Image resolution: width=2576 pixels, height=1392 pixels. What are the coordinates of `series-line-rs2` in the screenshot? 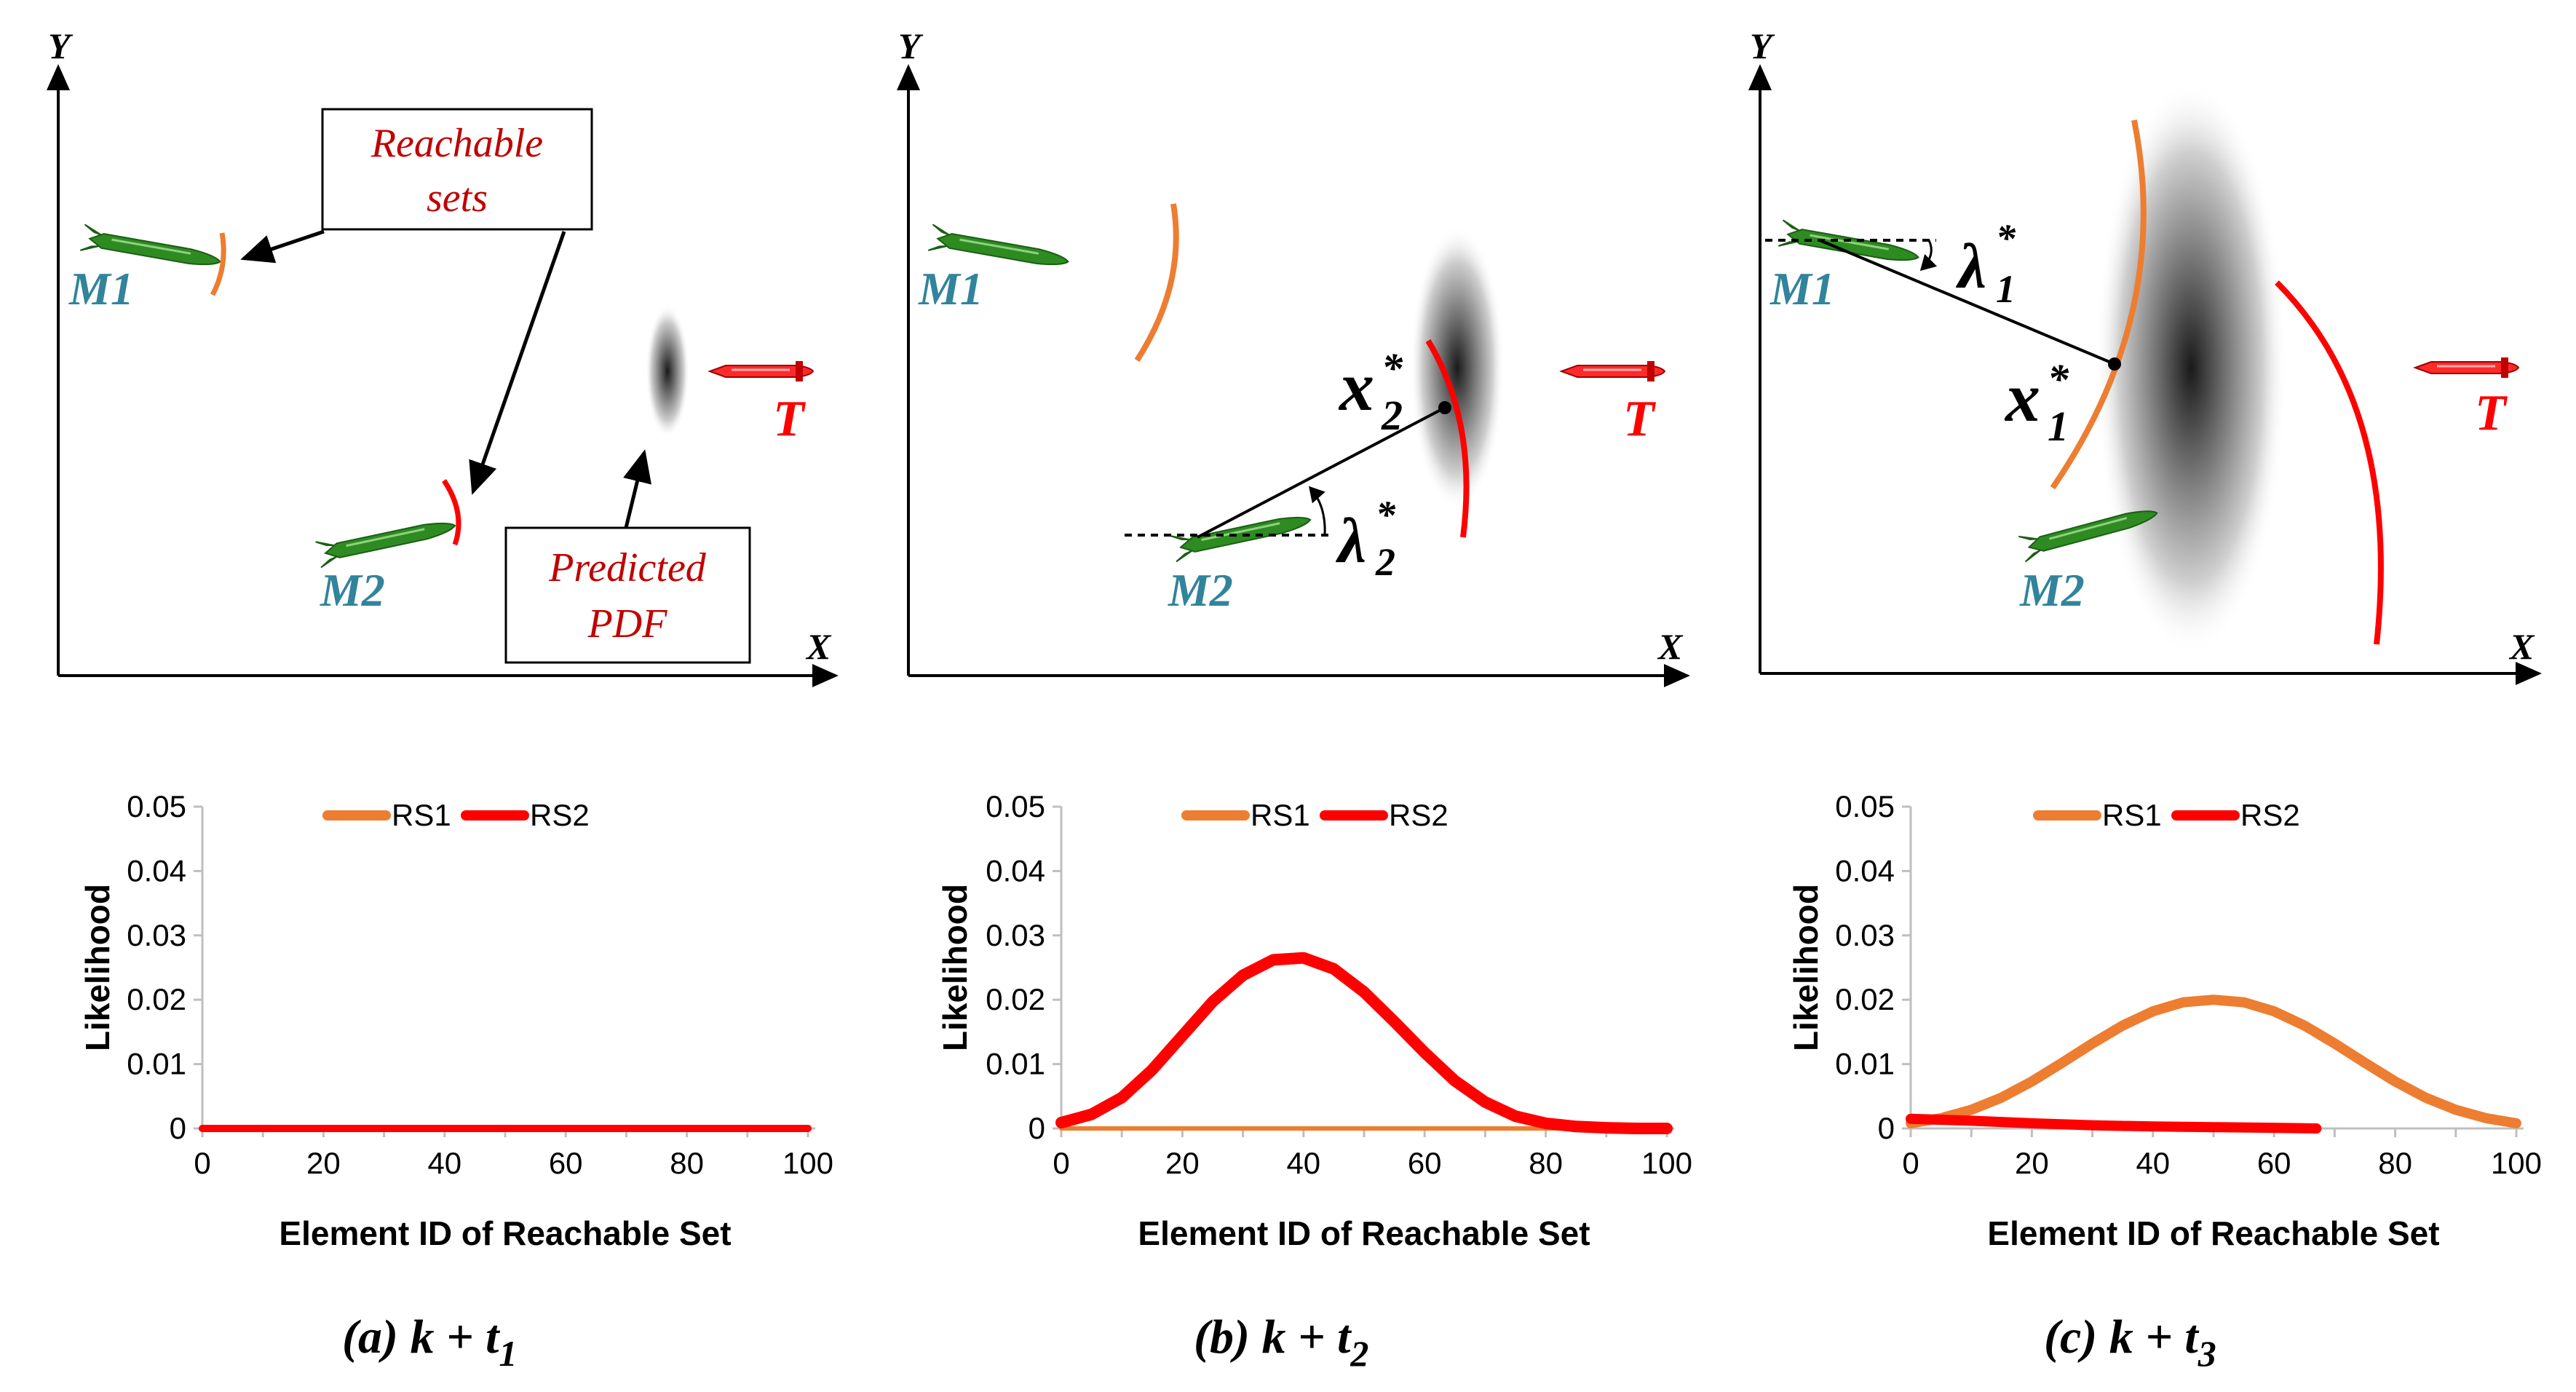 It's located at (1364, 1043).